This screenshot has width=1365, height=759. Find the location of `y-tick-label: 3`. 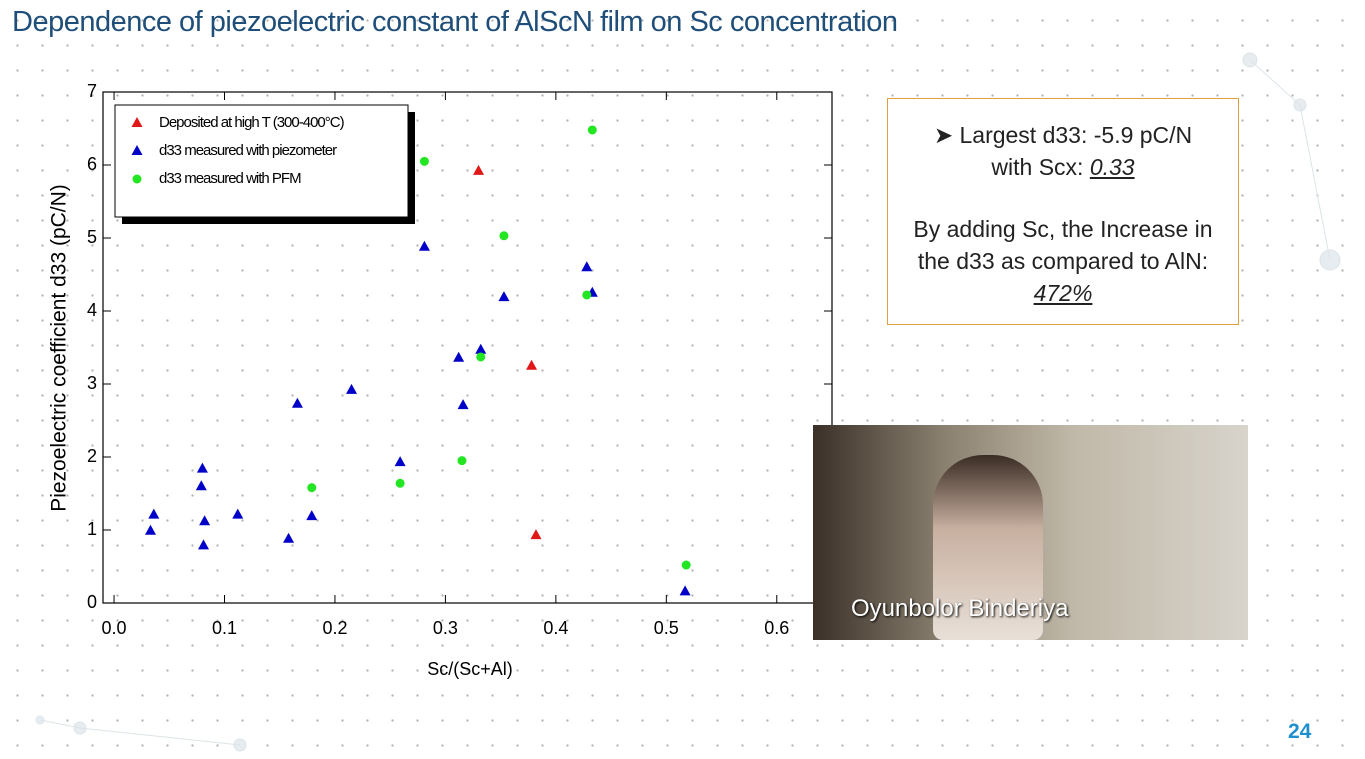

y-tick-label: 3 is located at coordinates (92, 383).